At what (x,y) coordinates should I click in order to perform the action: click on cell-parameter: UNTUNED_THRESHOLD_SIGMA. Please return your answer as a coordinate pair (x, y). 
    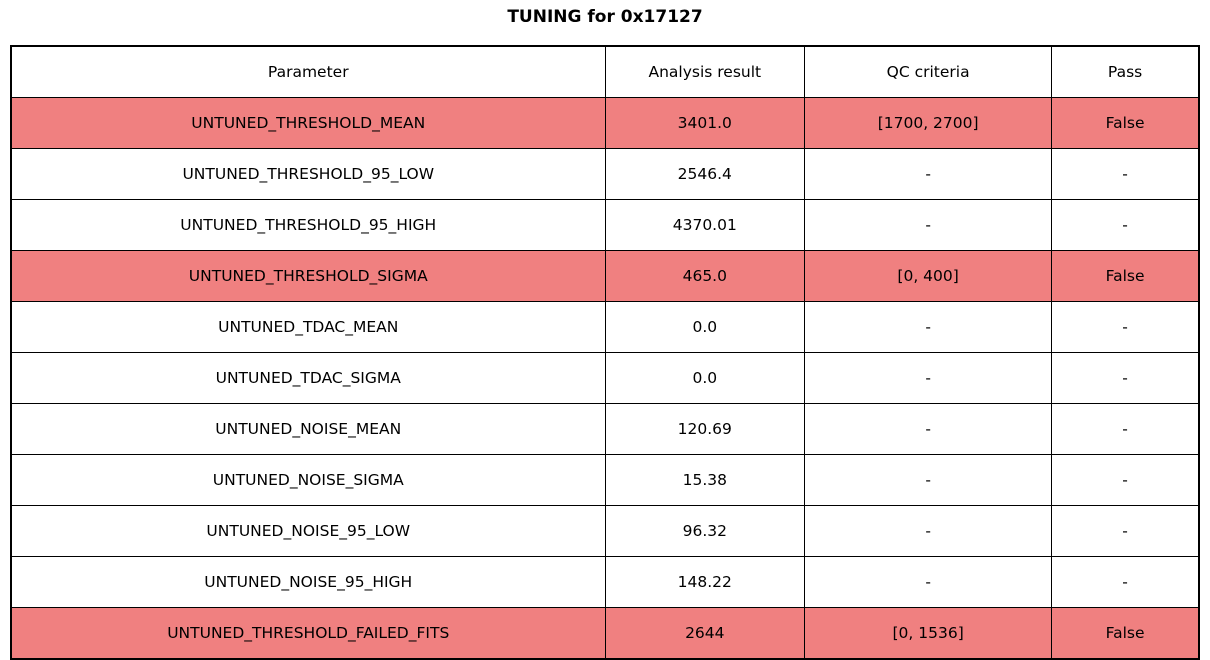
    Looking at the image, I should click on (308, 276).